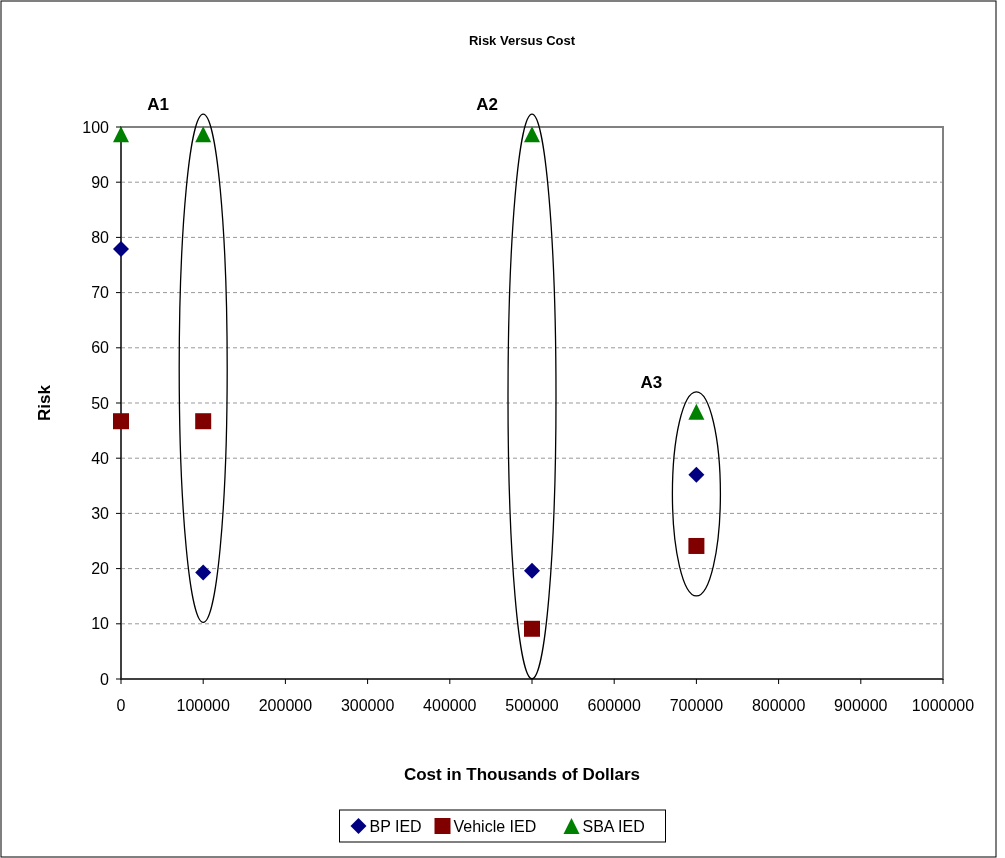 This screenshot has height=858, width=1005. What do you see at coordinates (100, 237) in the screenshot?
I see `y-tick-label: 80` at bounding box center [100, 237].